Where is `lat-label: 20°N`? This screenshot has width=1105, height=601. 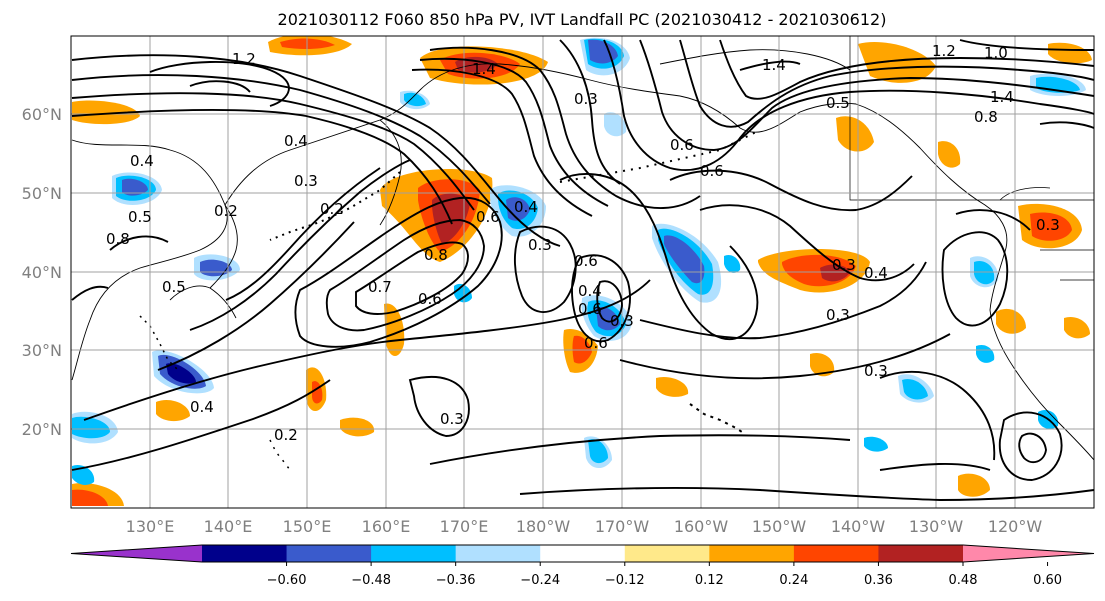
lat-label: 20°N is located at coordinates (42, 429).